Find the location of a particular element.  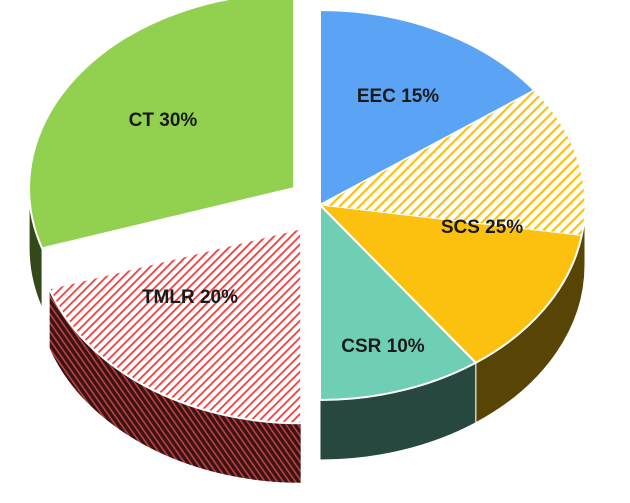

slice-label-ct: CT 30% is located at coordinates (163, 120).